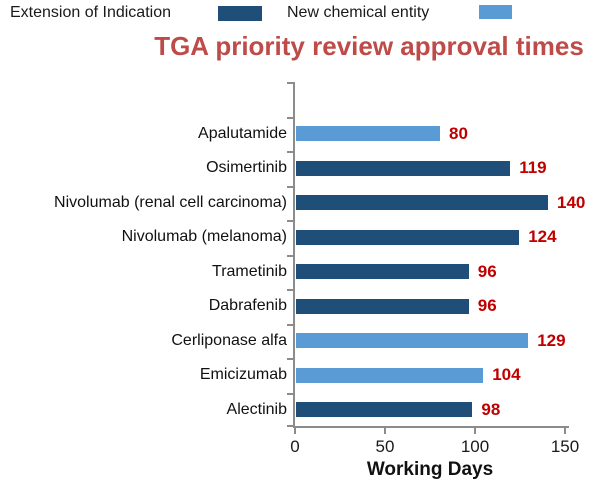  Describe the element at coordinates (240, 13) in the screenshot. I see `legend-swatch-extension-of-indication` at that location.